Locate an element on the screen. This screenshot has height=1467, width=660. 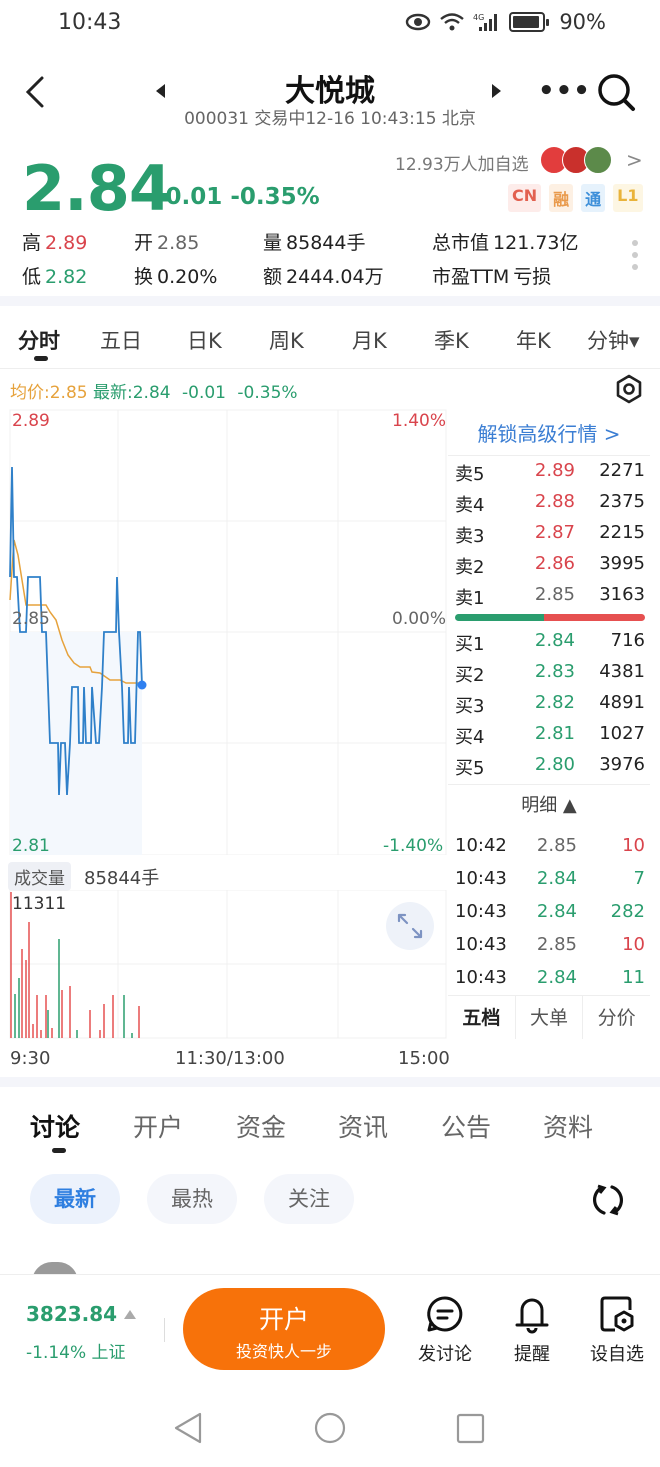
index-up-icon is located at coordinates (130, 1314).